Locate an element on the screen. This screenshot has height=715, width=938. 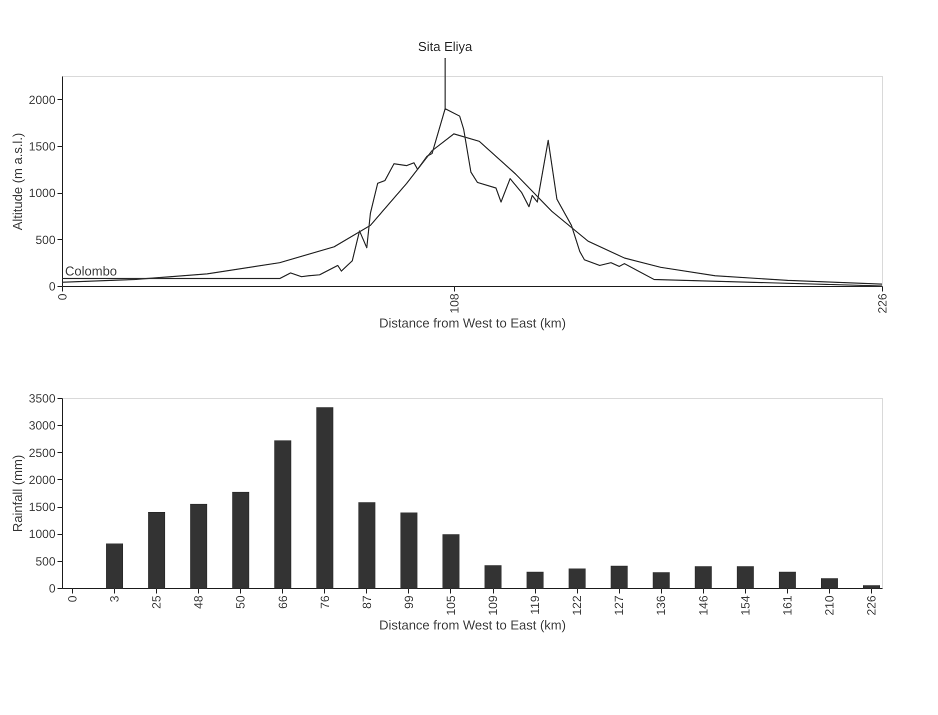
x-tick-label: 87 is located at coordinates (367, 602).